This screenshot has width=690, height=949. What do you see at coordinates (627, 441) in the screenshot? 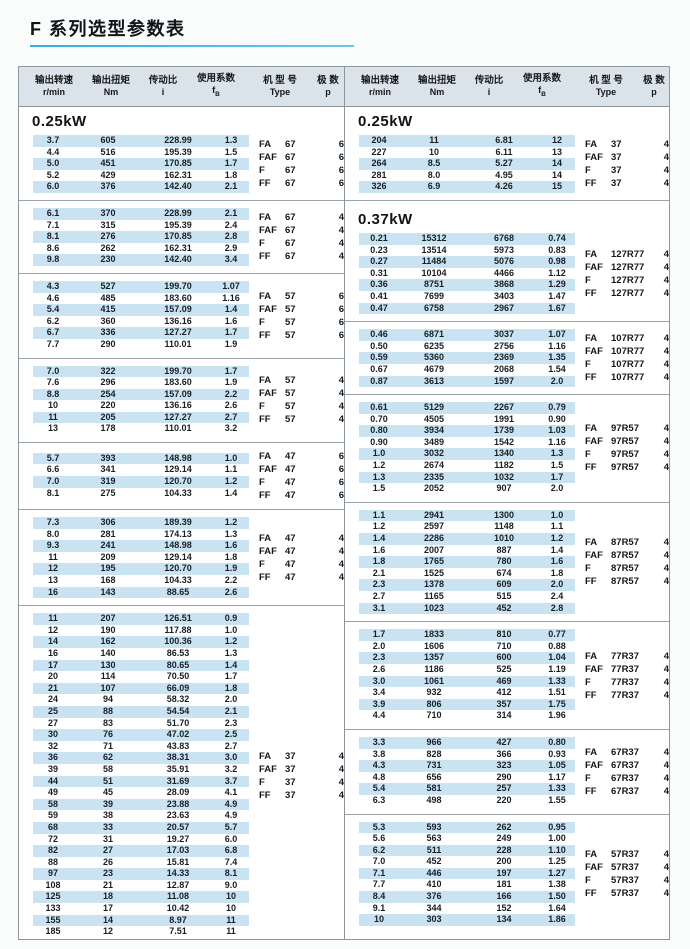
I see `type-row: FAF 97R57 4` at bounding box center [627, 441].